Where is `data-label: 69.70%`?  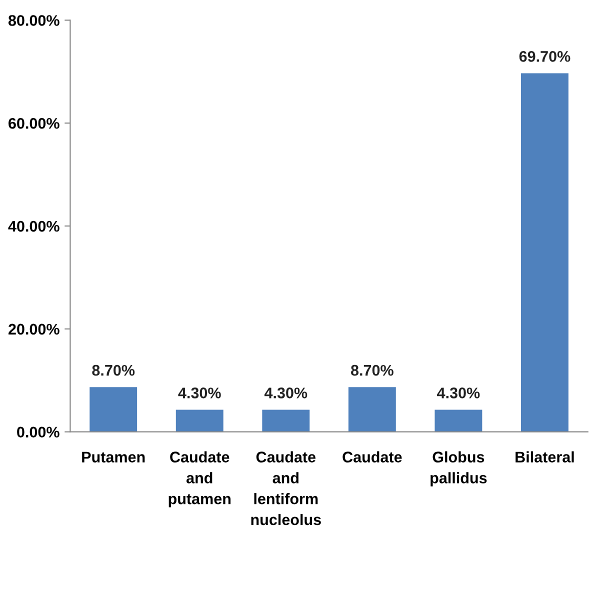
data-label: 69.70% is located at coordinates (544, 56).